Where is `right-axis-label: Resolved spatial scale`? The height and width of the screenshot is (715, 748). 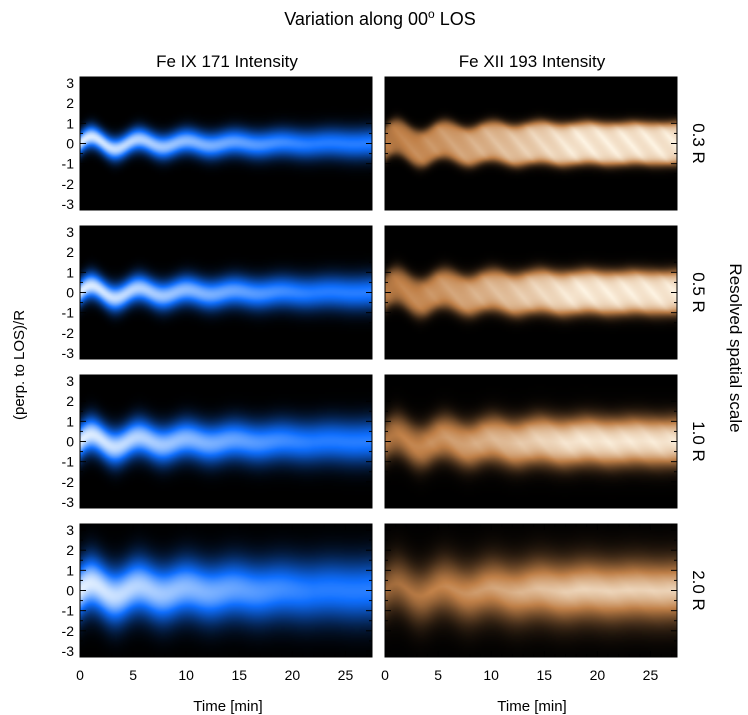
right-axis-label: Resolved spatial scale is located at coordinates (735, 347).